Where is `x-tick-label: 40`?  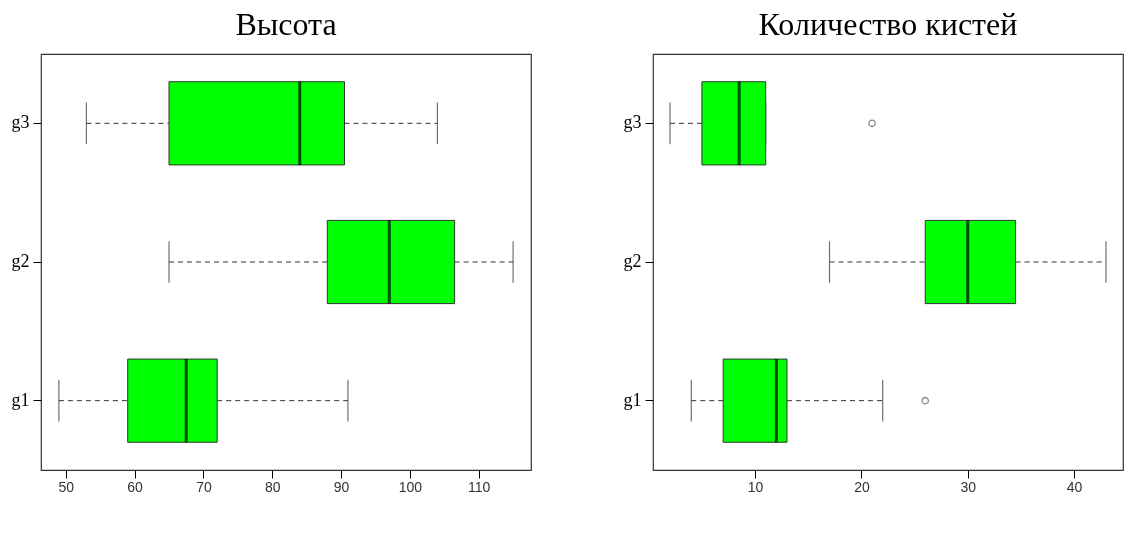 x-tick-label: 40 is located at coordinates (1074, 486).